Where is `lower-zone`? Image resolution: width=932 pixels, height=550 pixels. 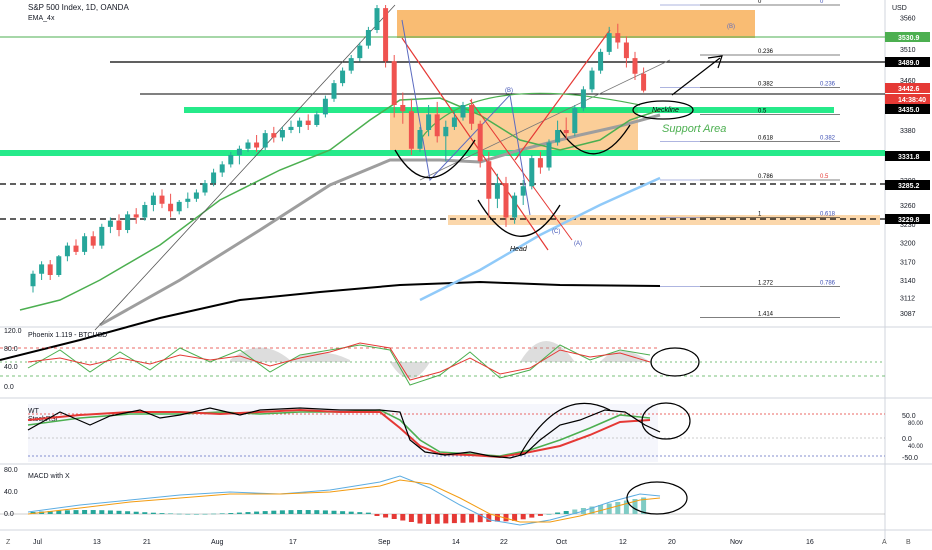 lower-zone is located at coordinates (664, 220).